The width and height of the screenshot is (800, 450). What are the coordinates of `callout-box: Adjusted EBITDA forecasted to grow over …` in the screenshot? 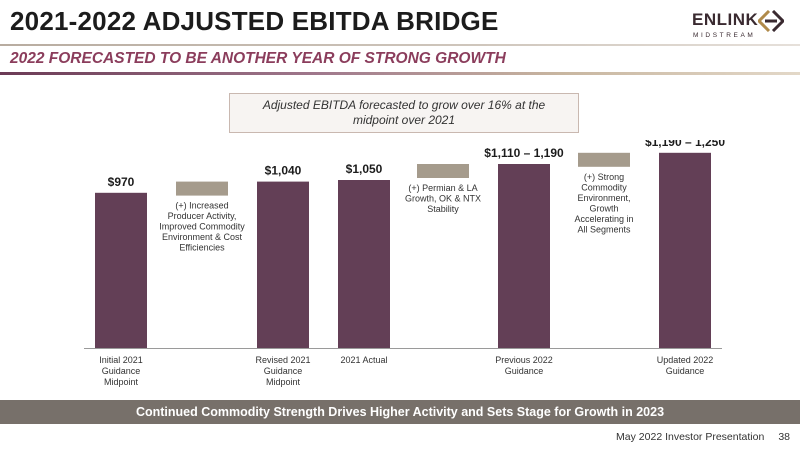 It's located at (404, 113).